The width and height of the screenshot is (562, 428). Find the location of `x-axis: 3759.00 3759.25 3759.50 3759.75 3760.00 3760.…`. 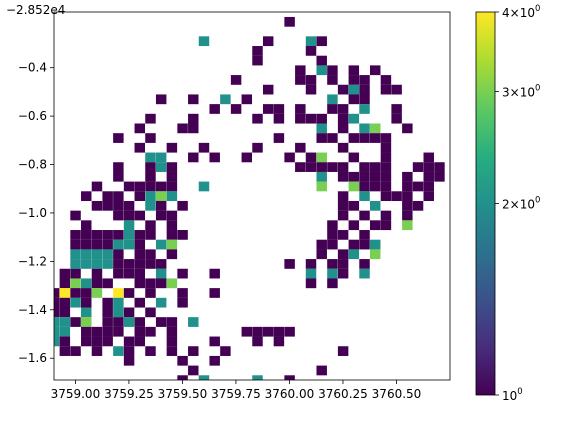

x-axis: 3759.00 3759.25 3759.50 3759.75 3760.00 3760.… is located at coordinates (236, 390).